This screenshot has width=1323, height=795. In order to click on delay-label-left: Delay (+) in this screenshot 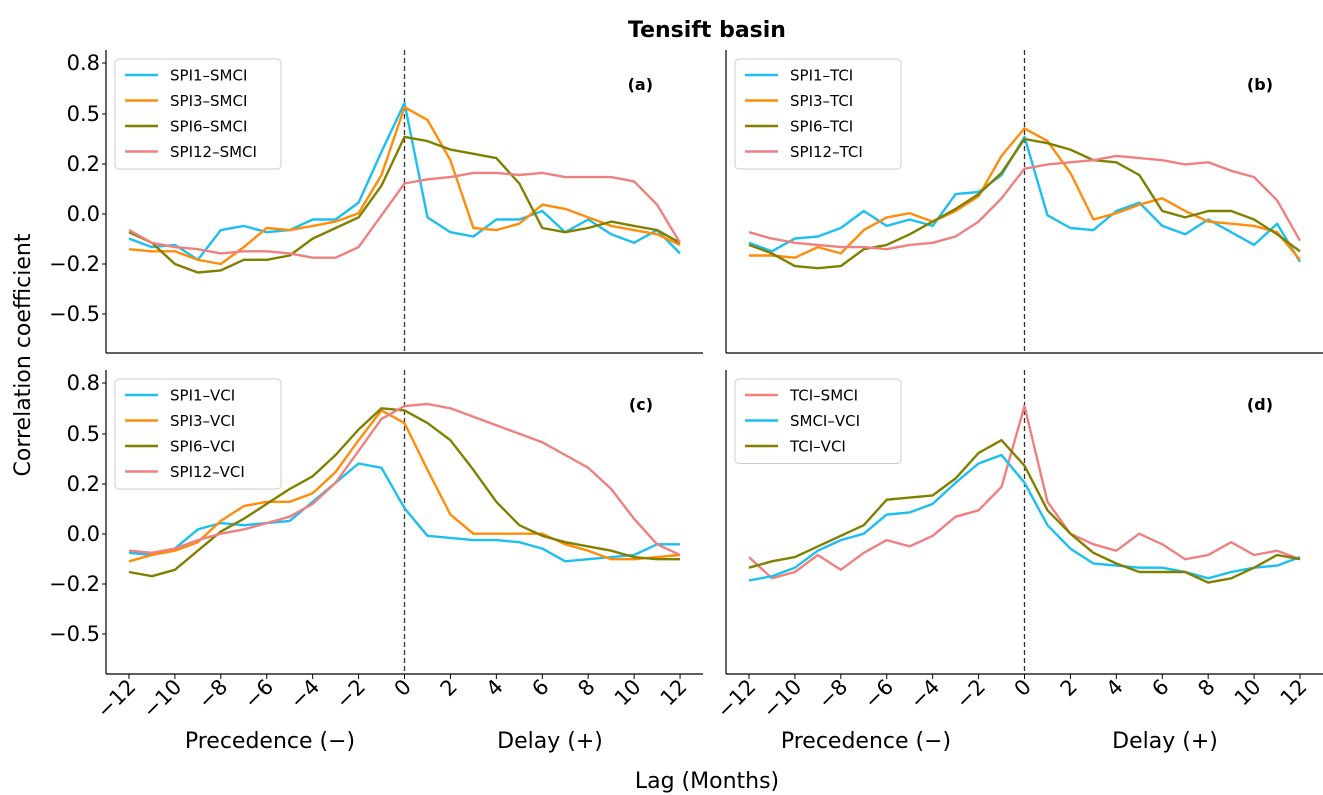, I will do `click(550, 741)`.